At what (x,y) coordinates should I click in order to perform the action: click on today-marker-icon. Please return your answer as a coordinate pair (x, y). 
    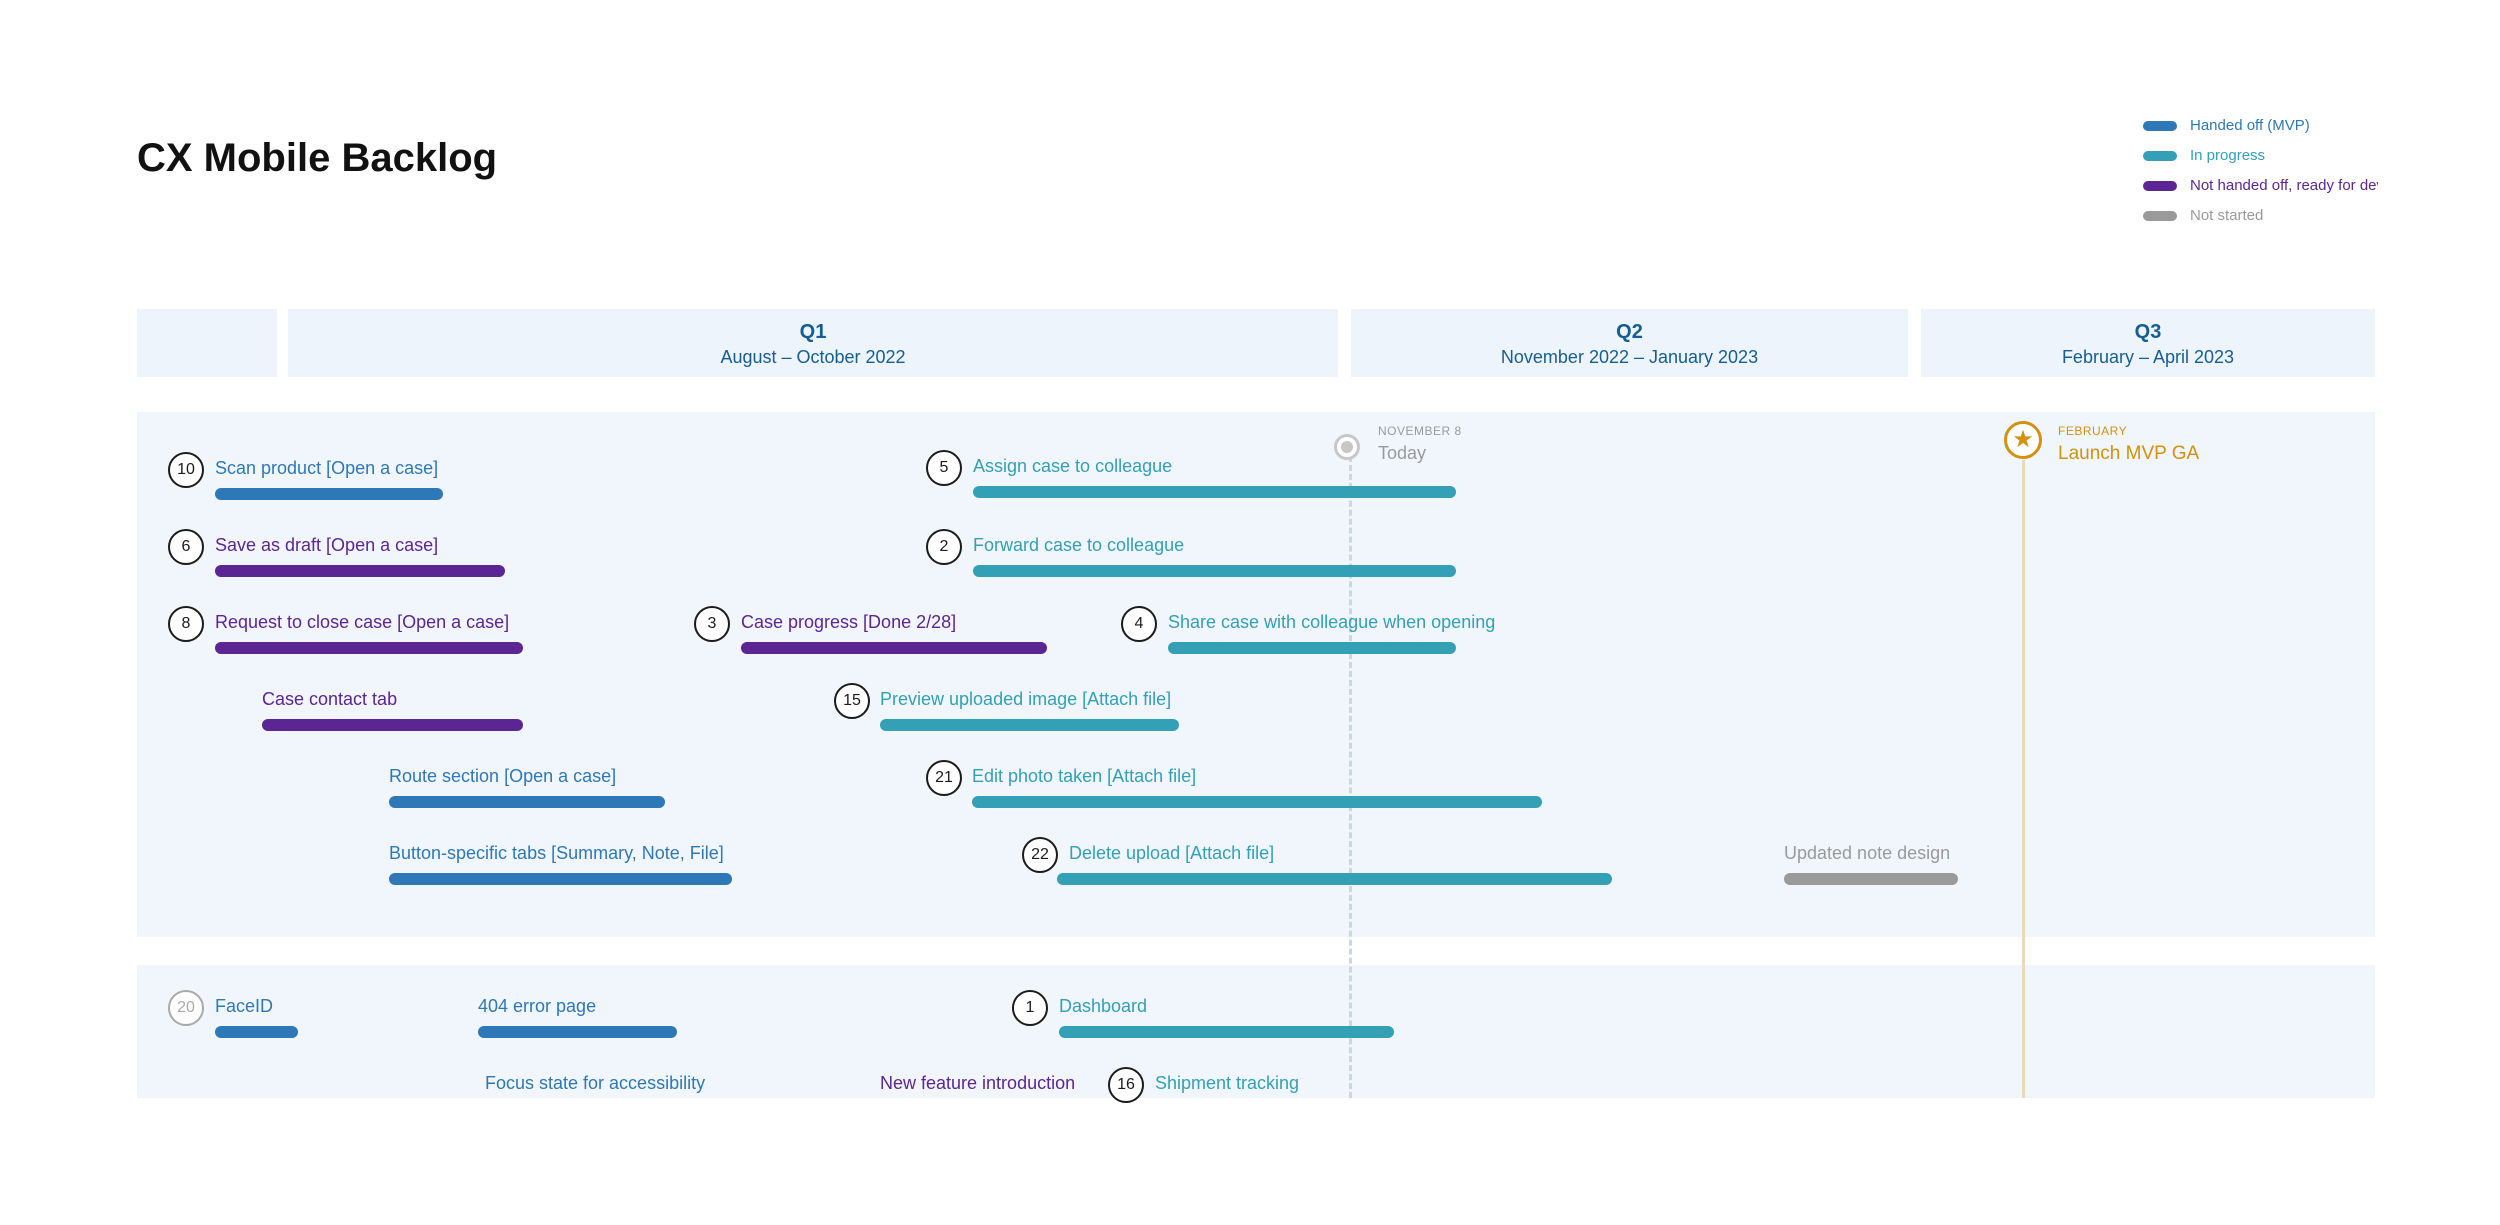
    Looking at the image, I should click on (1347, 447).